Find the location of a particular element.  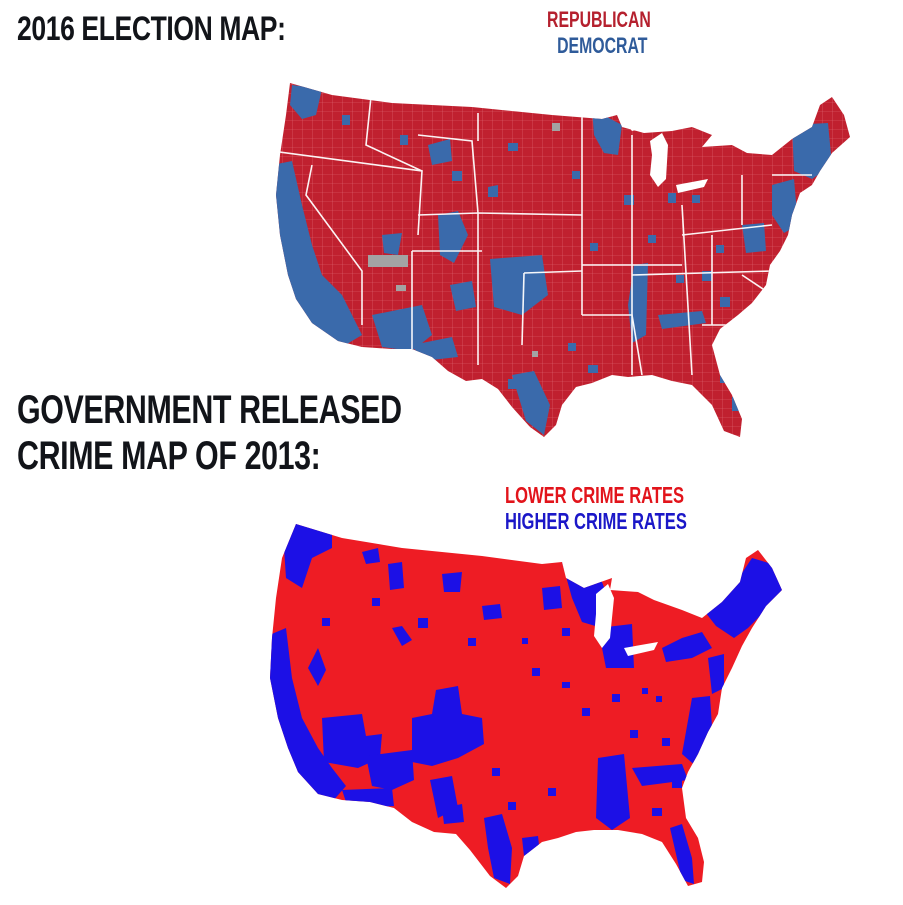

legend-lower-crime: LOWER CRIME RATES is located at coordinates (595, 495).